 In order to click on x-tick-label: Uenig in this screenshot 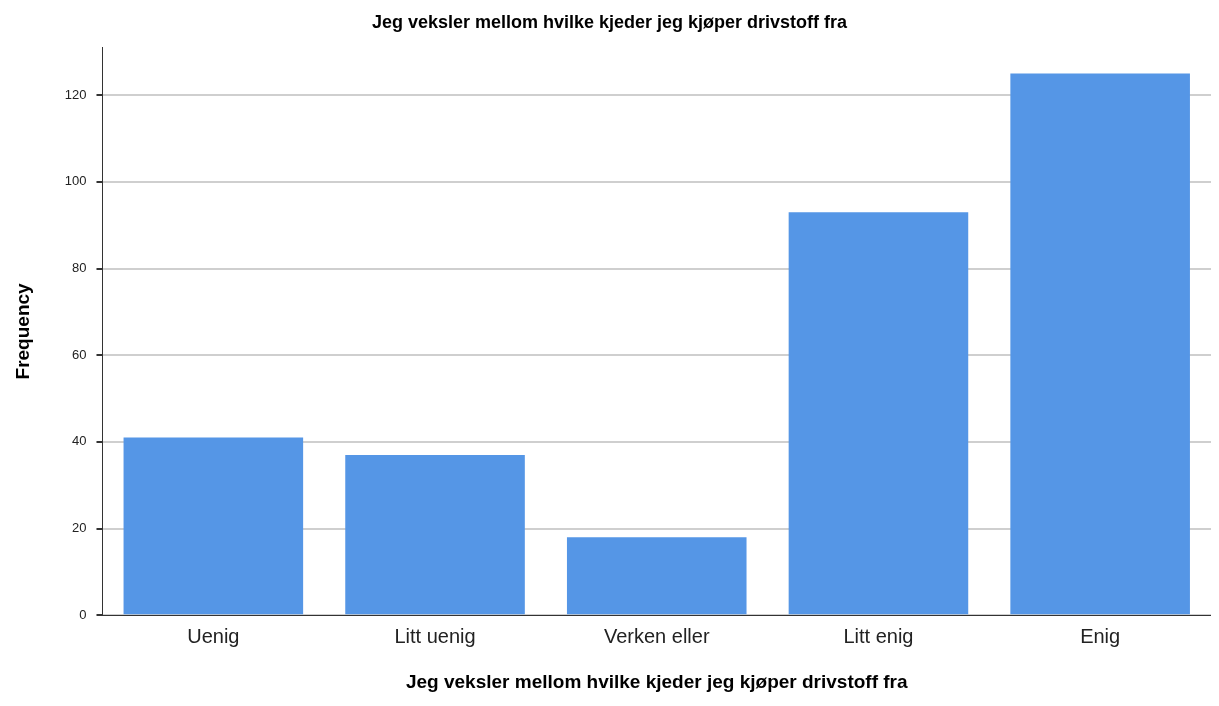, I will do `click(213, 635)`.